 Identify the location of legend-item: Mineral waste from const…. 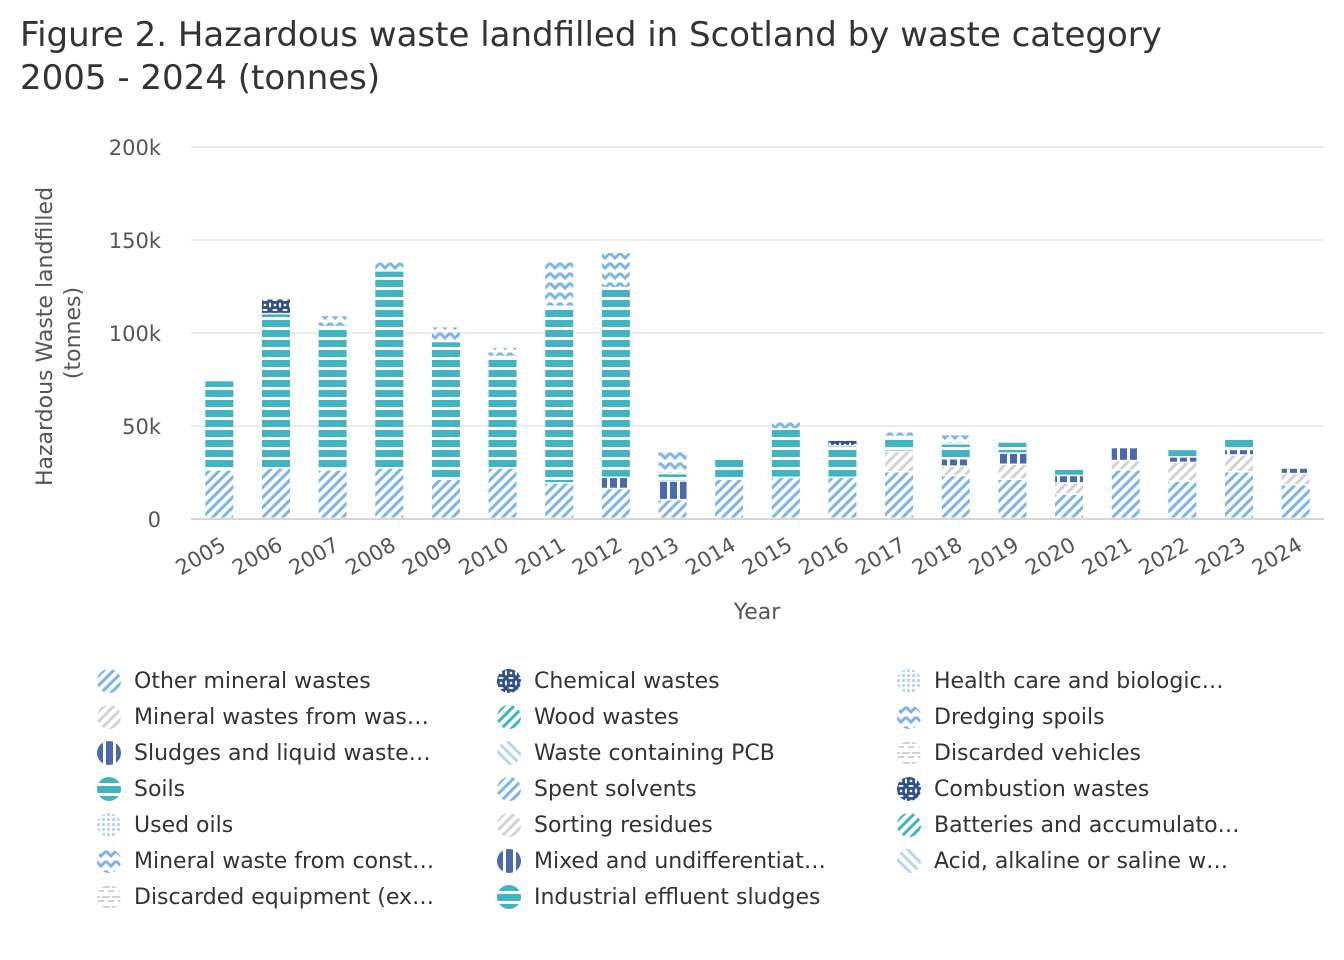
(265, 861).